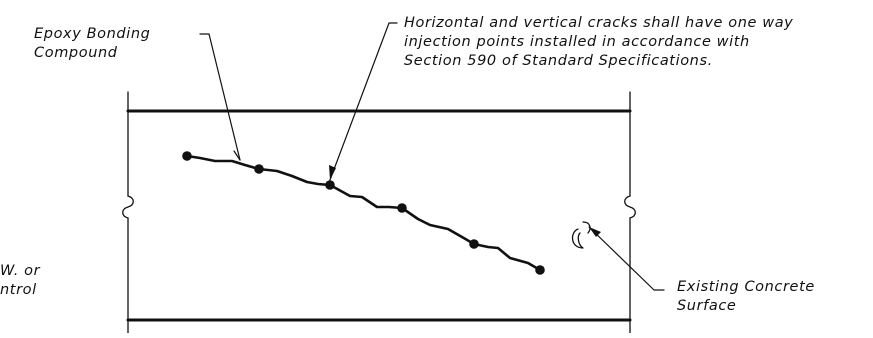 The width and height of the screenshot is (873, 338). What do you see at coordinates (363, 101) in the screenshot?
I see `cracks-leader-line` at bounding box center [363, 101].